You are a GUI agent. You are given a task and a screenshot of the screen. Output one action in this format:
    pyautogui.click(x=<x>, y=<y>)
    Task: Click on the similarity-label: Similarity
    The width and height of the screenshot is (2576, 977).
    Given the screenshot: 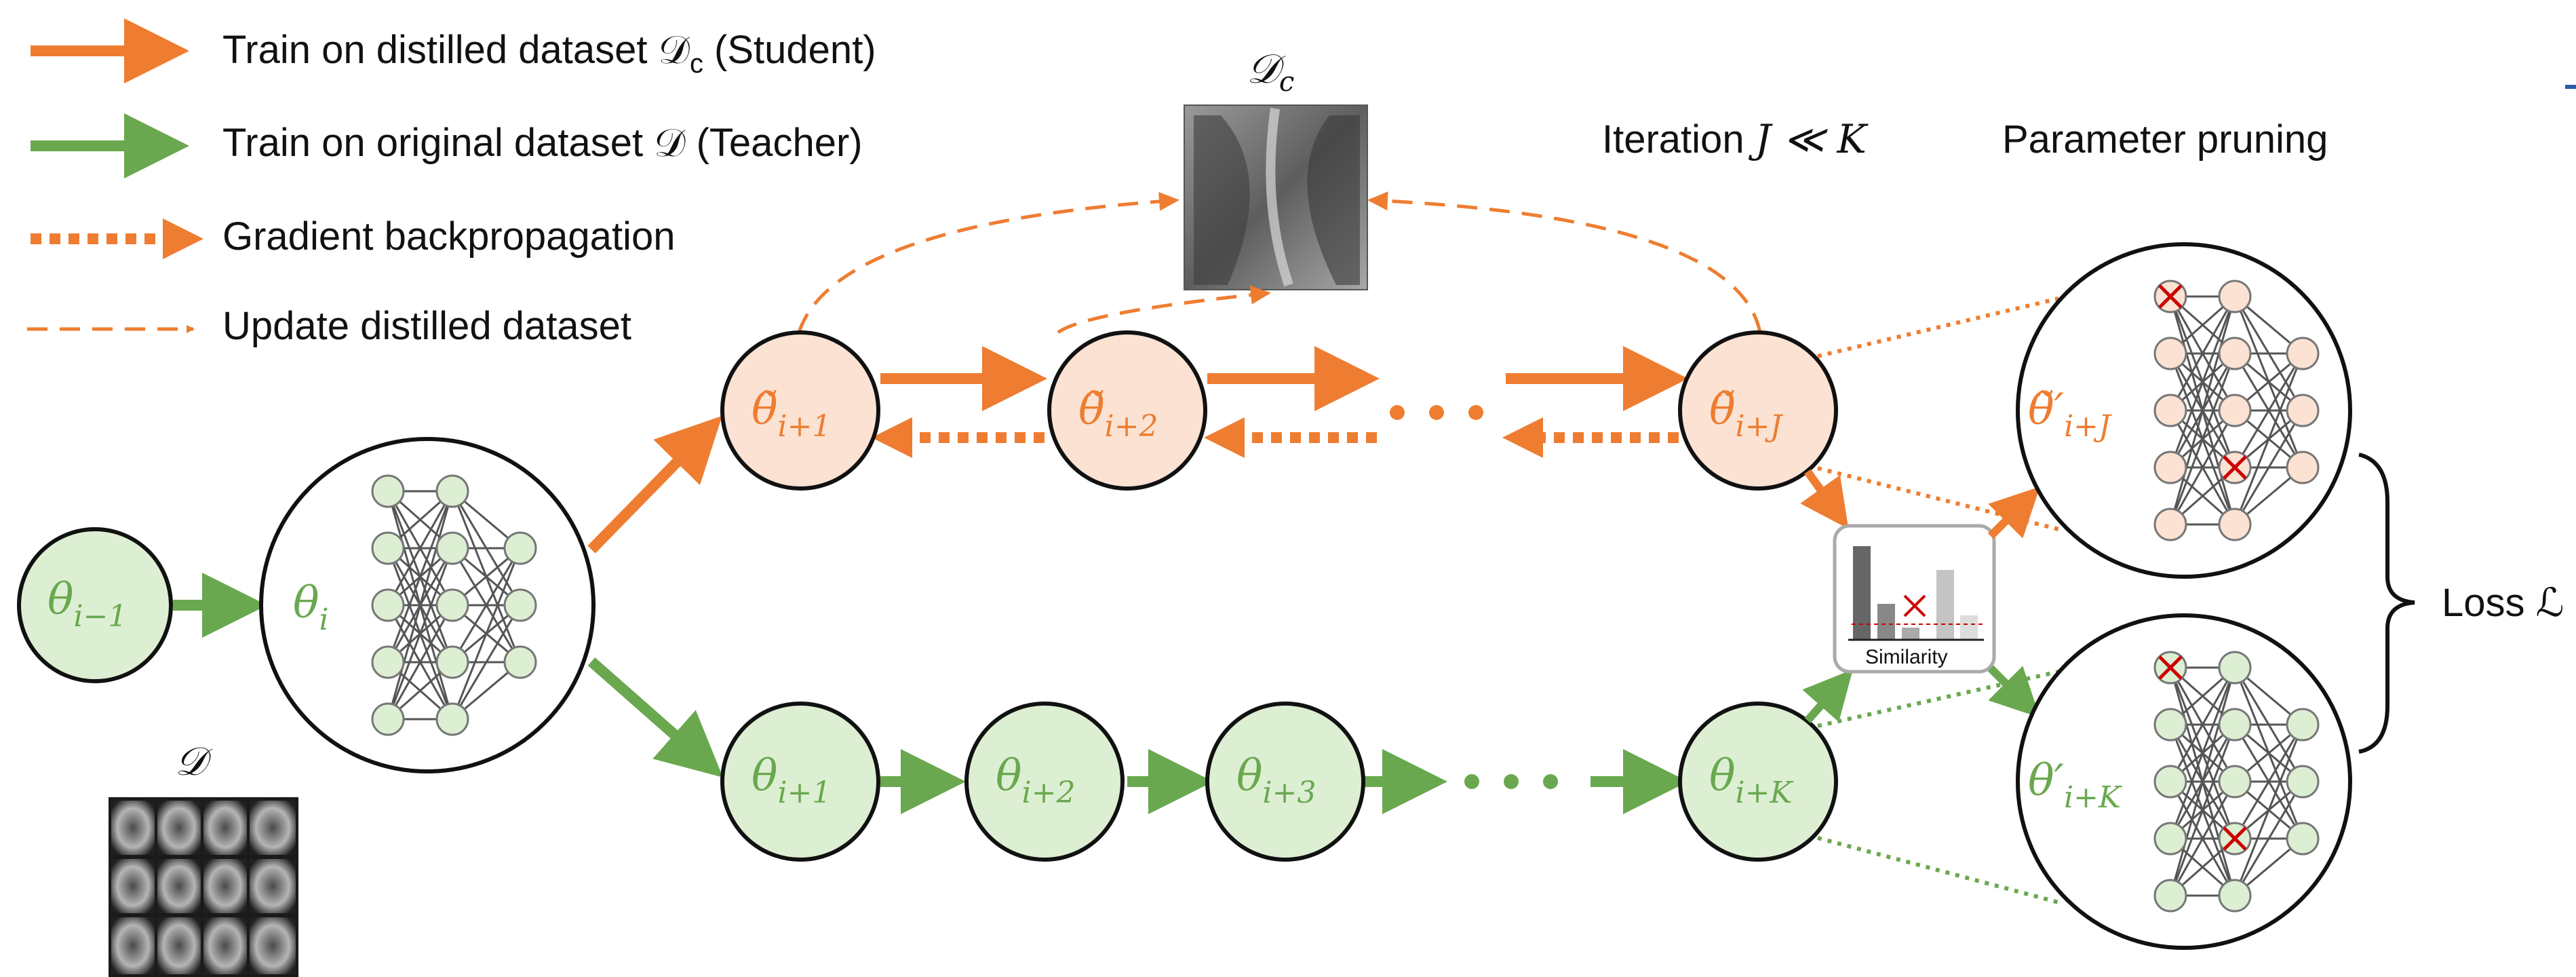 What is the action you would take?
    pyautogui.click(x=1906, y=657)
    